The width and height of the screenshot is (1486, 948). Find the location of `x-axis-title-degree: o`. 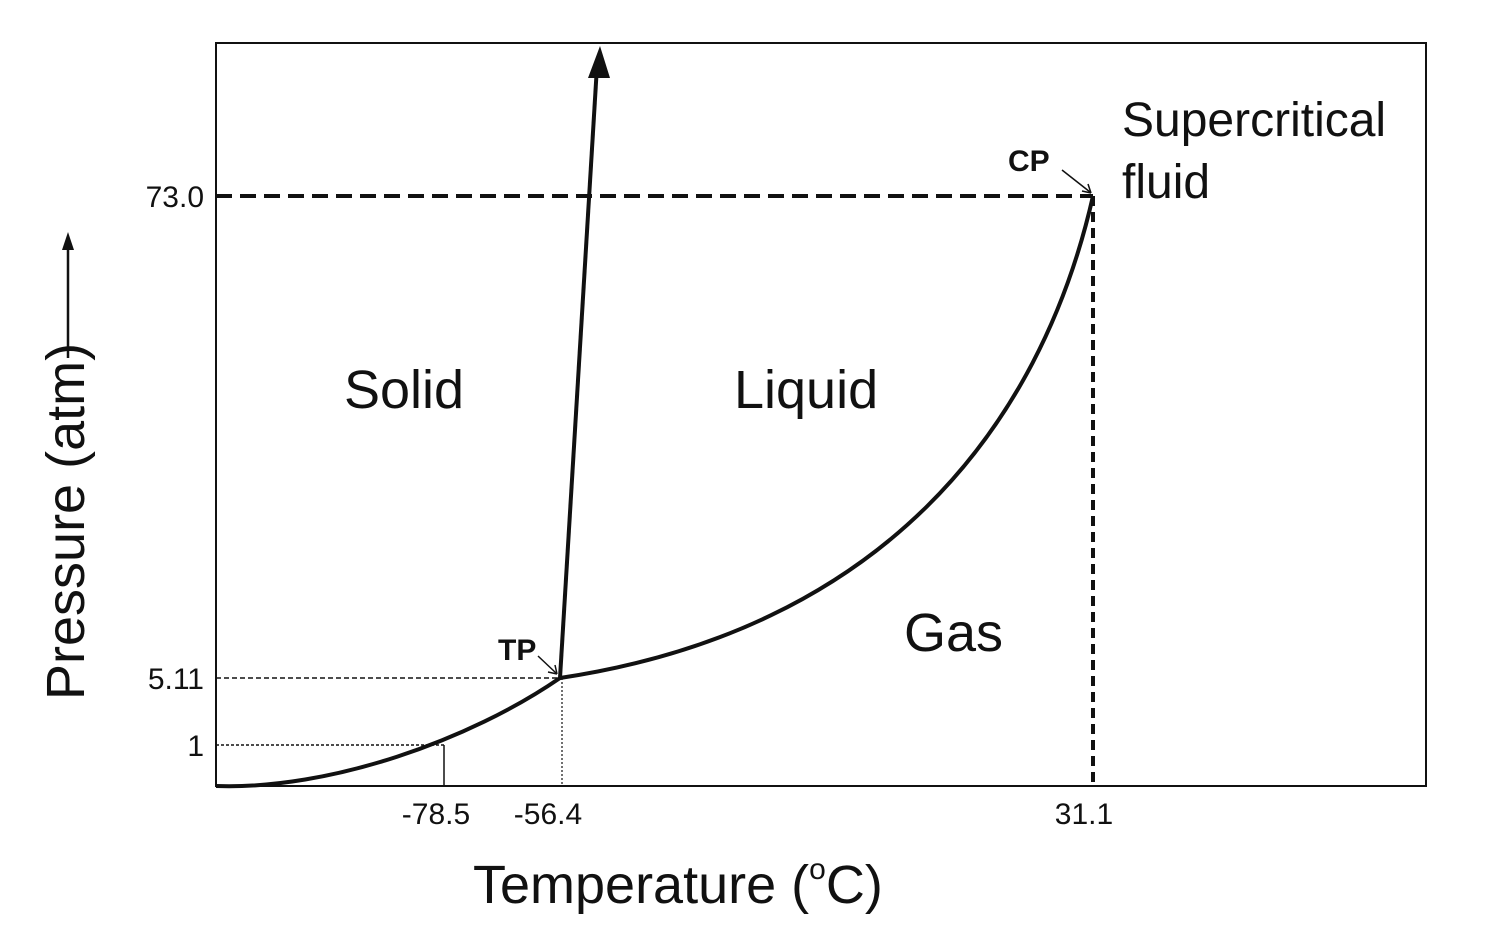

x-axis-title-degree: o is located at coordinates (817, 869).